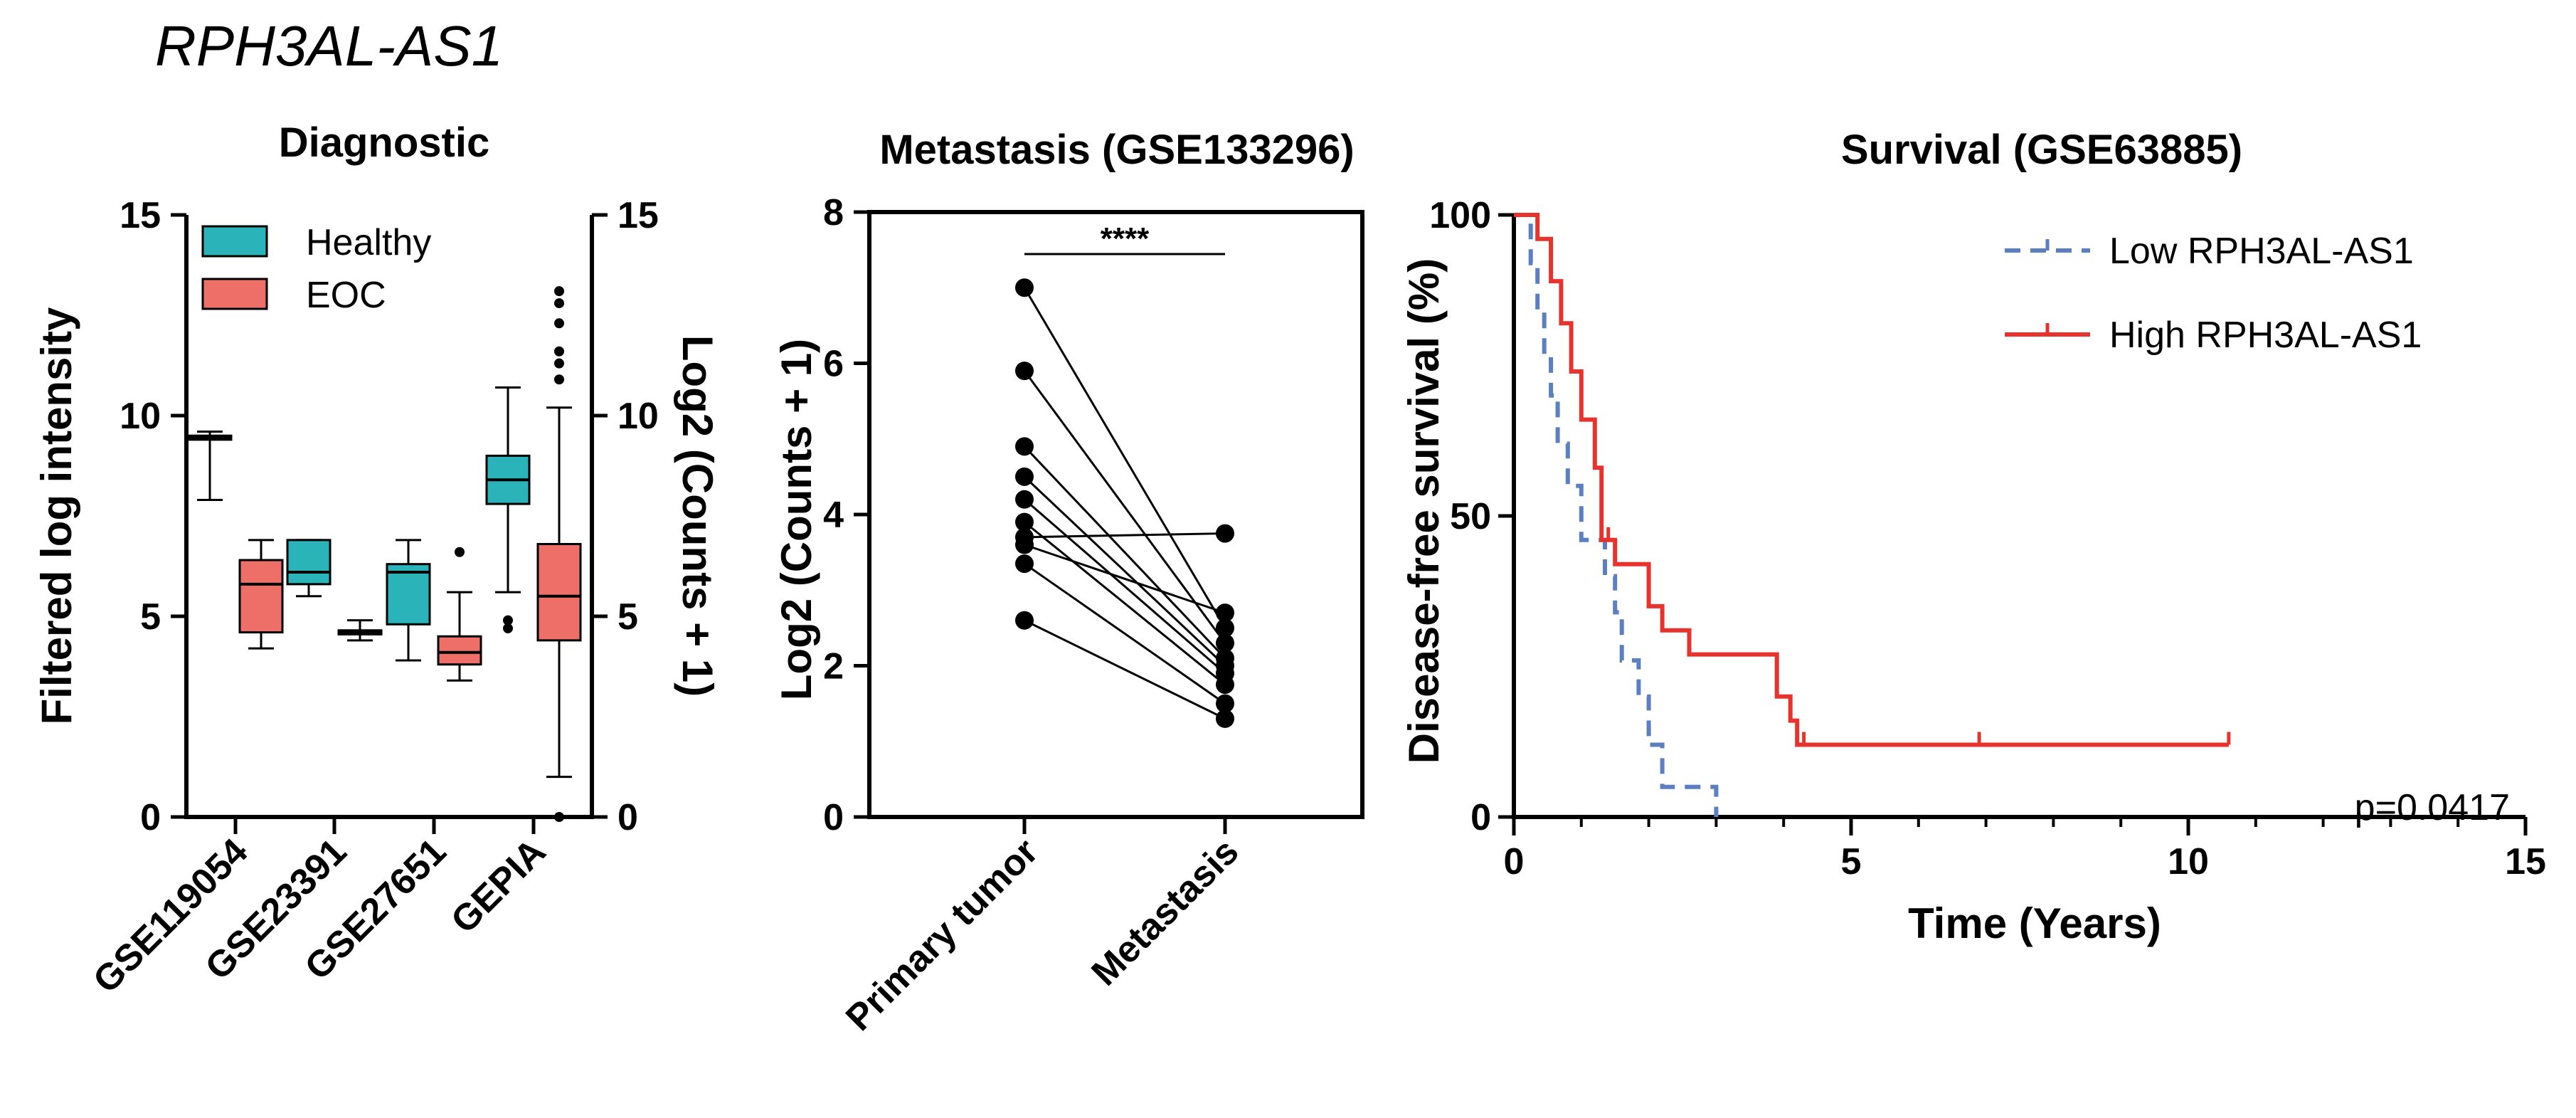 The width and height of the screenshot is (2576, 1118). What do you see at coordinates (384, 143) in the screenshot?
I see `diagnostic-title: Diagnostic` at bounding box center [384, 143].